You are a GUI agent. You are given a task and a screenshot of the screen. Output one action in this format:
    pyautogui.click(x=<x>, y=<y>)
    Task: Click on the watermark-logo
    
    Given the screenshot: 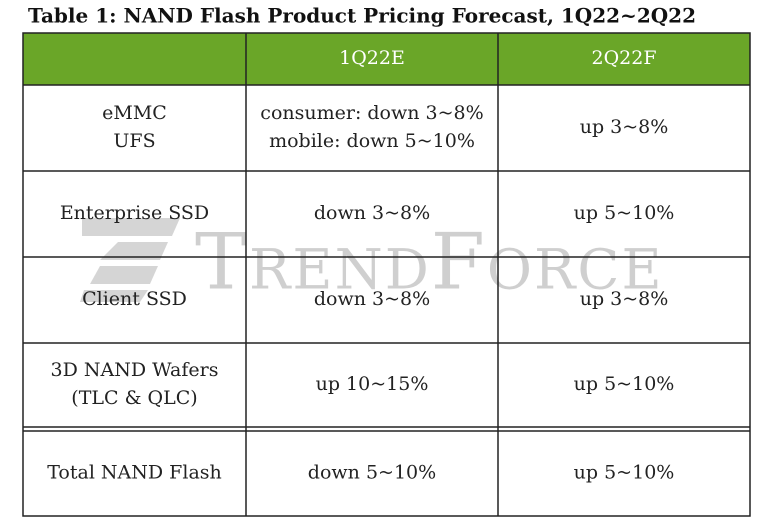 What is the action you would take?
    pyautogui.click(x=130, y=260)
    